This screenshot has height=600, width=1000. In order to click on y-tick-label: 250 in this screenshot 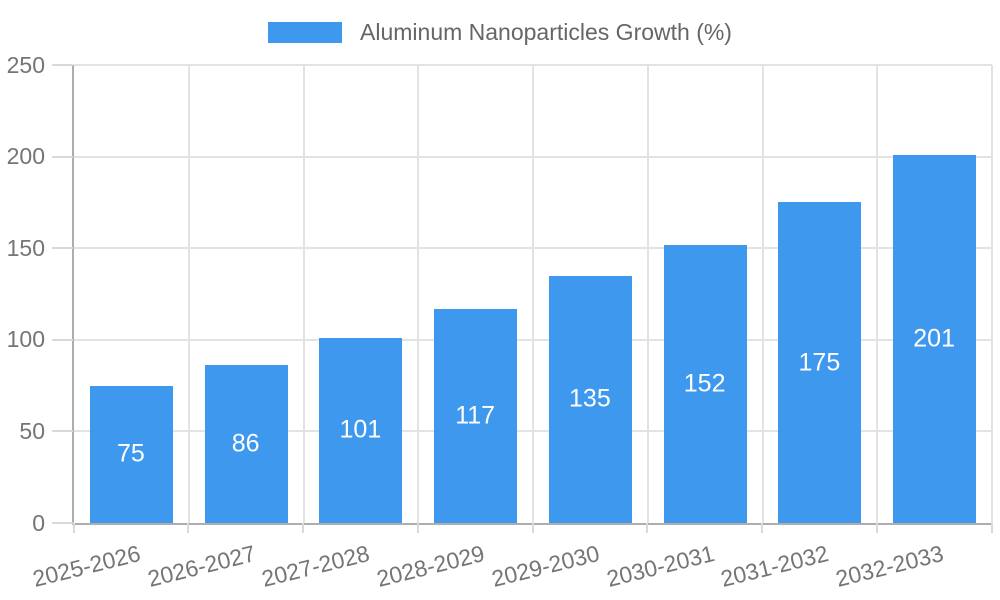, I will do `click(25, 64)`.